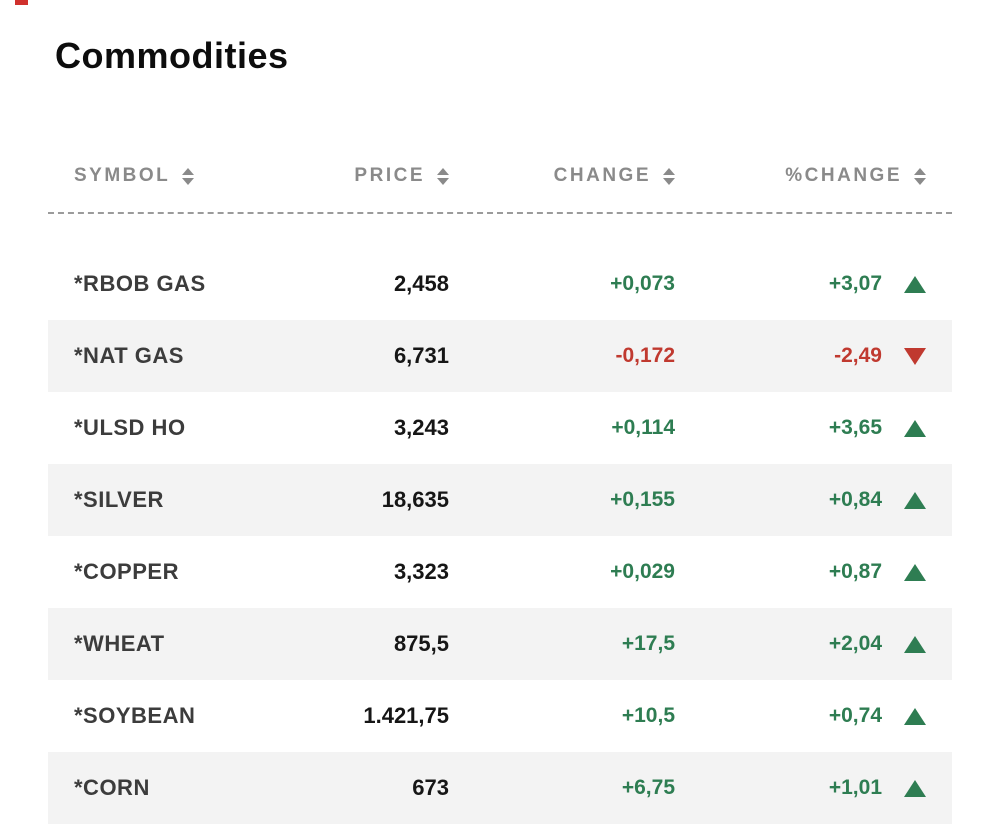 The width and height of the screenshot is (1000, 824). What do you see at coordinates (855, 571) in the screenshot?
I see `percent-change-cell: +0,87` at bounding box center [855, 571].